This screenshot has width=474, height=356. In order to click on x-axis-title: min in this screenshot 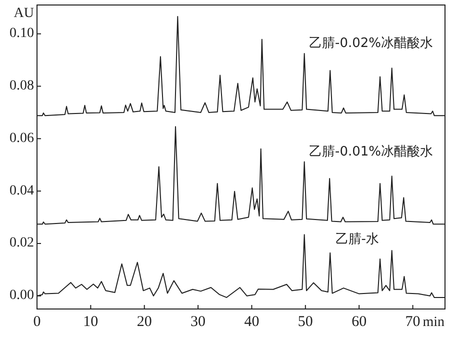, I will do `click(433, 322)`.